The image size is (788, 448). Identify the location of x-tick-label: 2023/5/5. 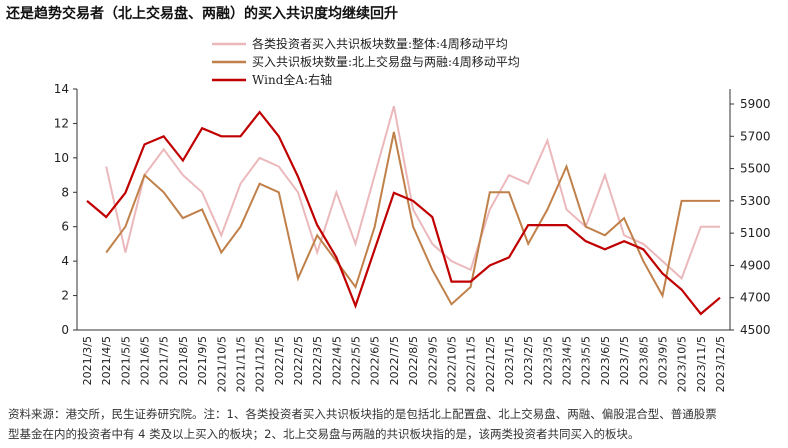
(586, 360).